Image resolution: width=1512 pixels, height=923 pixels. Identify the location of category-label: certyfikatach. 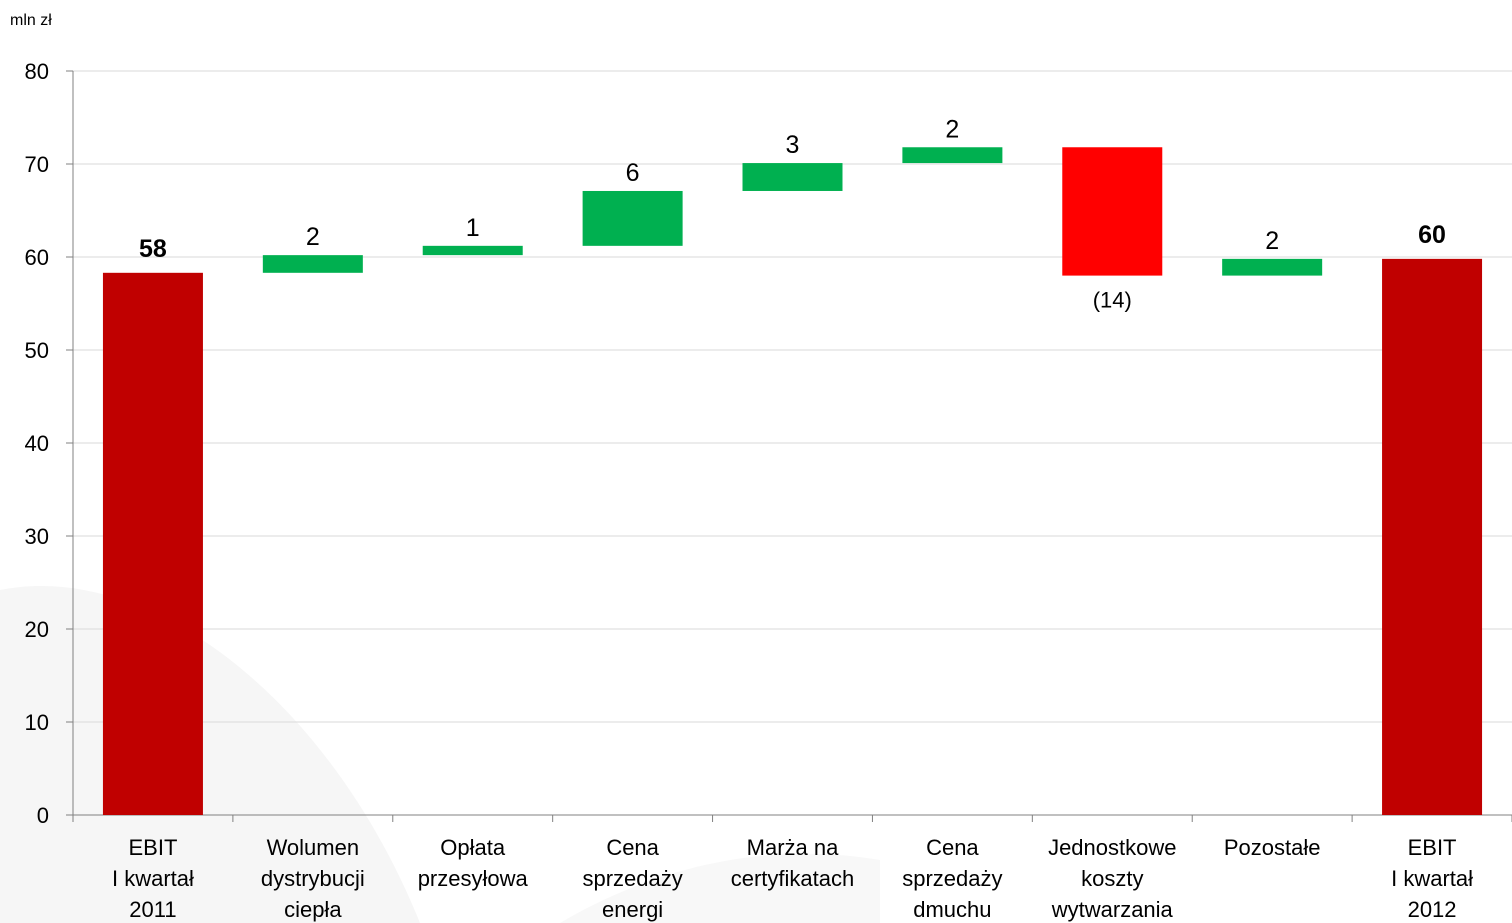
(793, 878).